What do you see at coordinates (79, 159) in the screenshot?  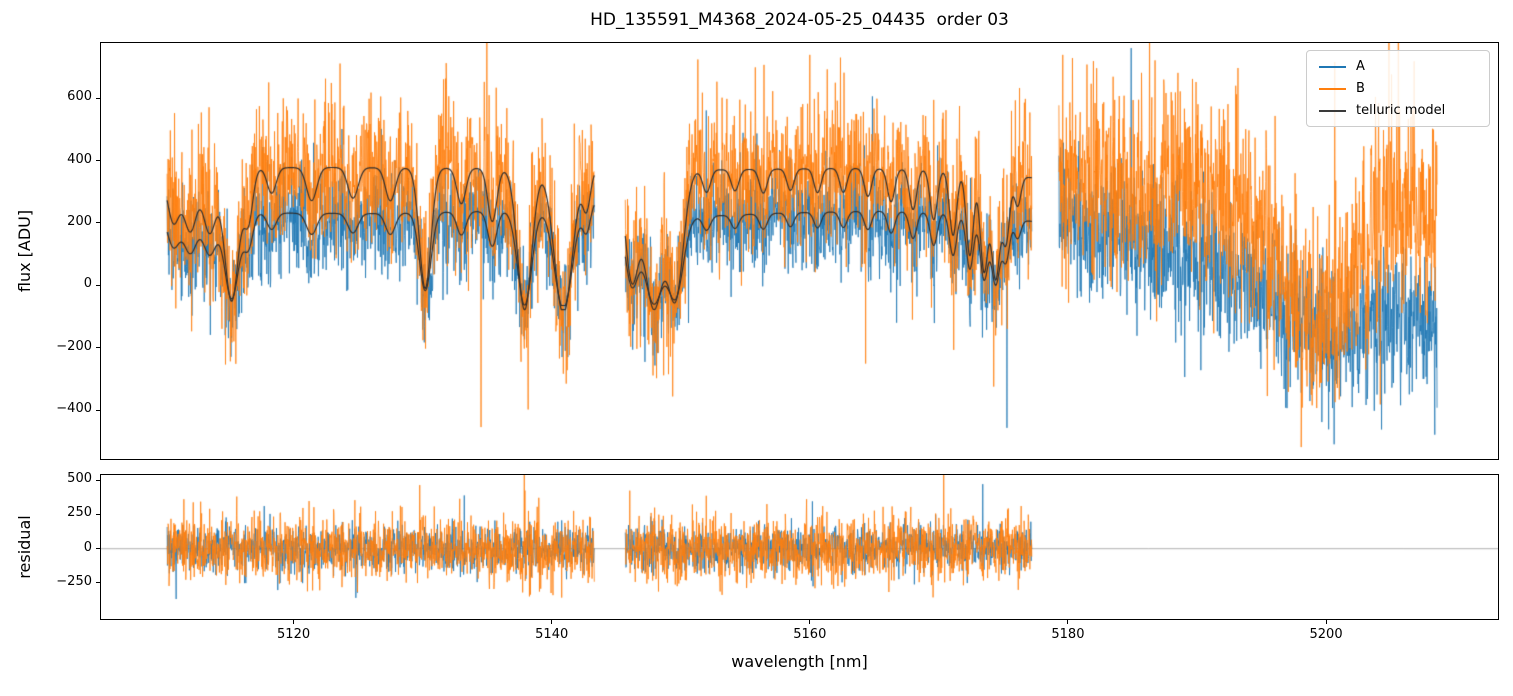 I see `y-tick-label: 400` at bounding box center [79, 159].